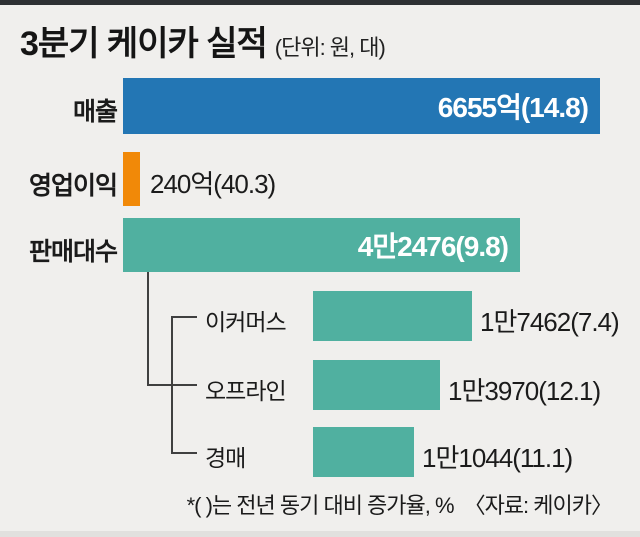 The image size is (640, 537). What do you see at coordinates (73, 252) in the screenshot?
I see `category-label-units-sold: 판매대수` at bounding box center [73, 252].